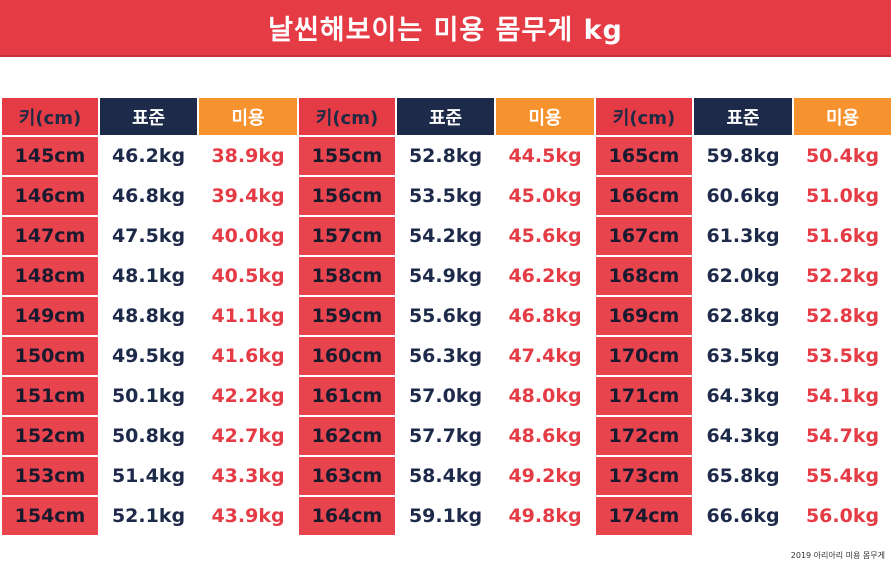  What do you see at coordinates (50, 476) in the screenshot?
I see `height-cell: 153cm` at bounding box center [50, 476].